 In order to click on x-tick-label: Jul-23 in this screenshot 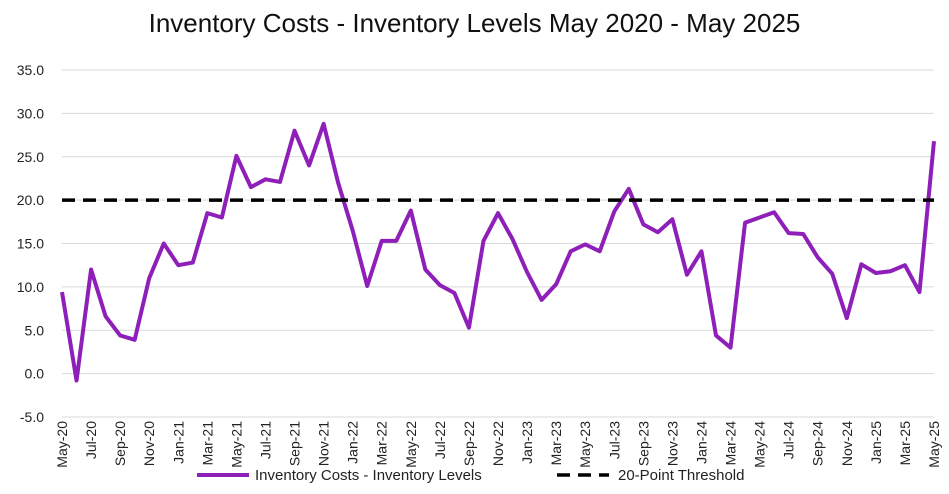, I will do `click(614, 440)`.